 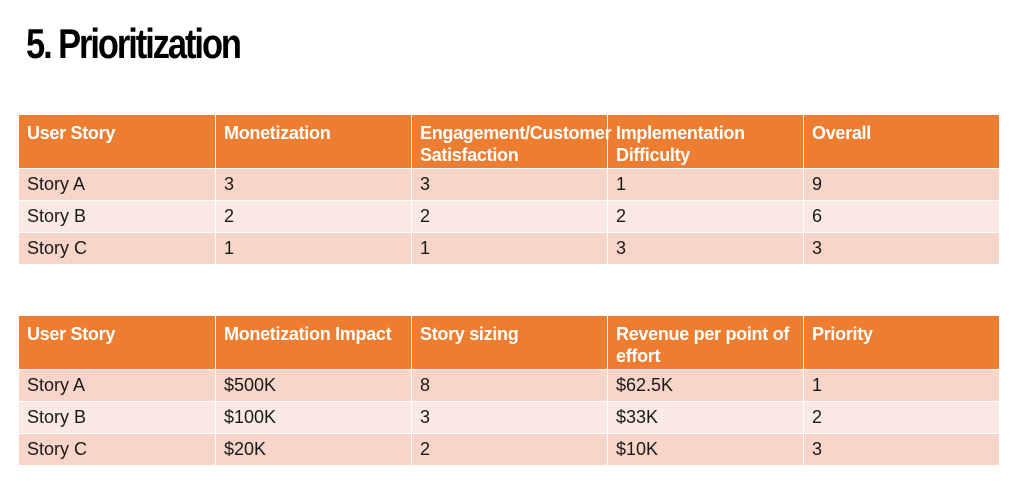 I want to click on column-header-implementation-difficulty: Implementation Difficulty, so click(x=705, y=140).